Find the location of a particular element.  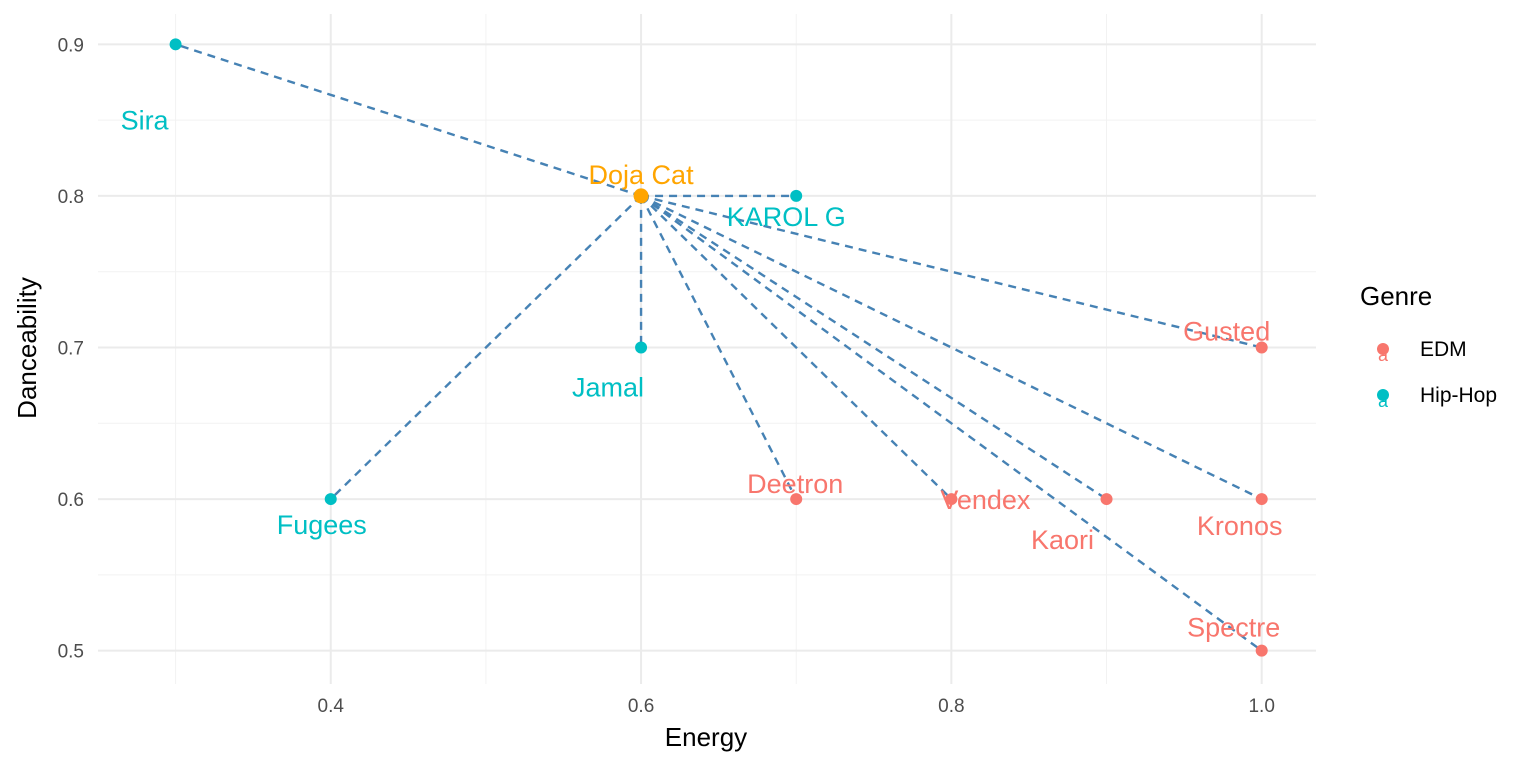

y-axis-ticks: 0.5 0.6 0.7 0.8 0.9 is located at coordinates (71, 348).